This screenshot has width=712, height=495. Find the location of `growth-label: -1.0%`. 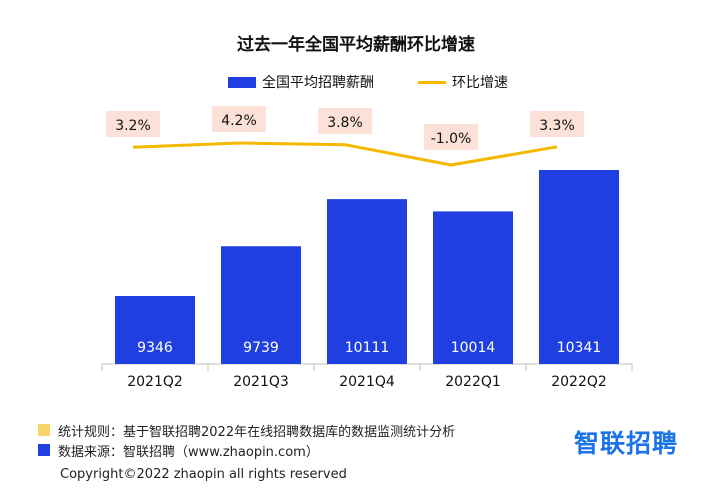

growth-label: -1.0% is located at coordinates (451, 139).